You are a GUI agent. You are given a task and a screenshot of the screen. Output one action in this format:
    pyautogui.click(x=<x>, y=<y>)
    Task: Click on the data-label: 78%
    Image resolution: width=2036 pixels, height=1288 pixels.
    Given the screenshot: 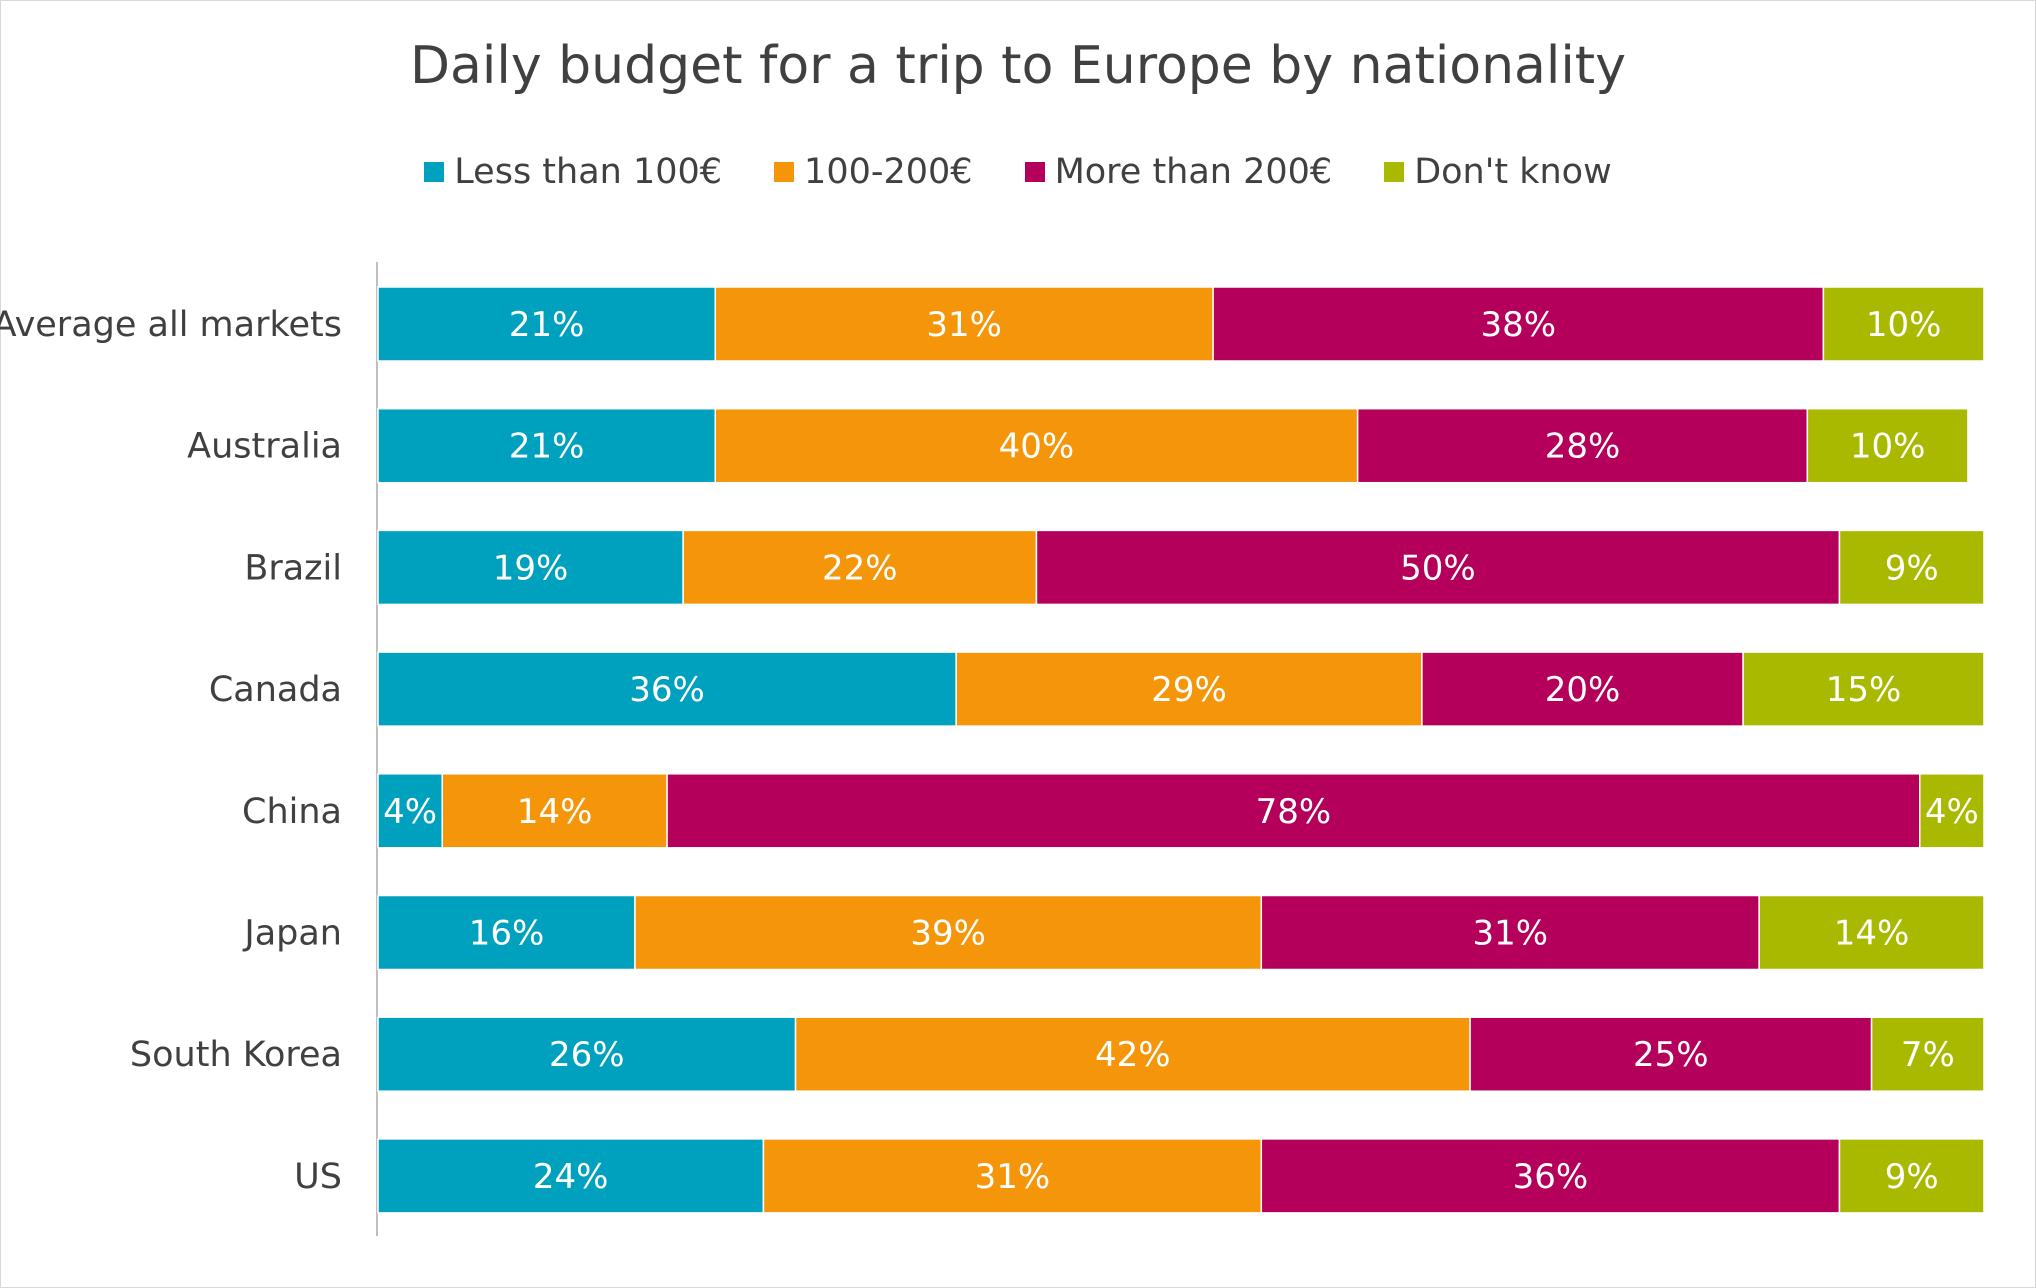 What is the action you would take?
    pyautogui.click(x=1294, y=812)
    